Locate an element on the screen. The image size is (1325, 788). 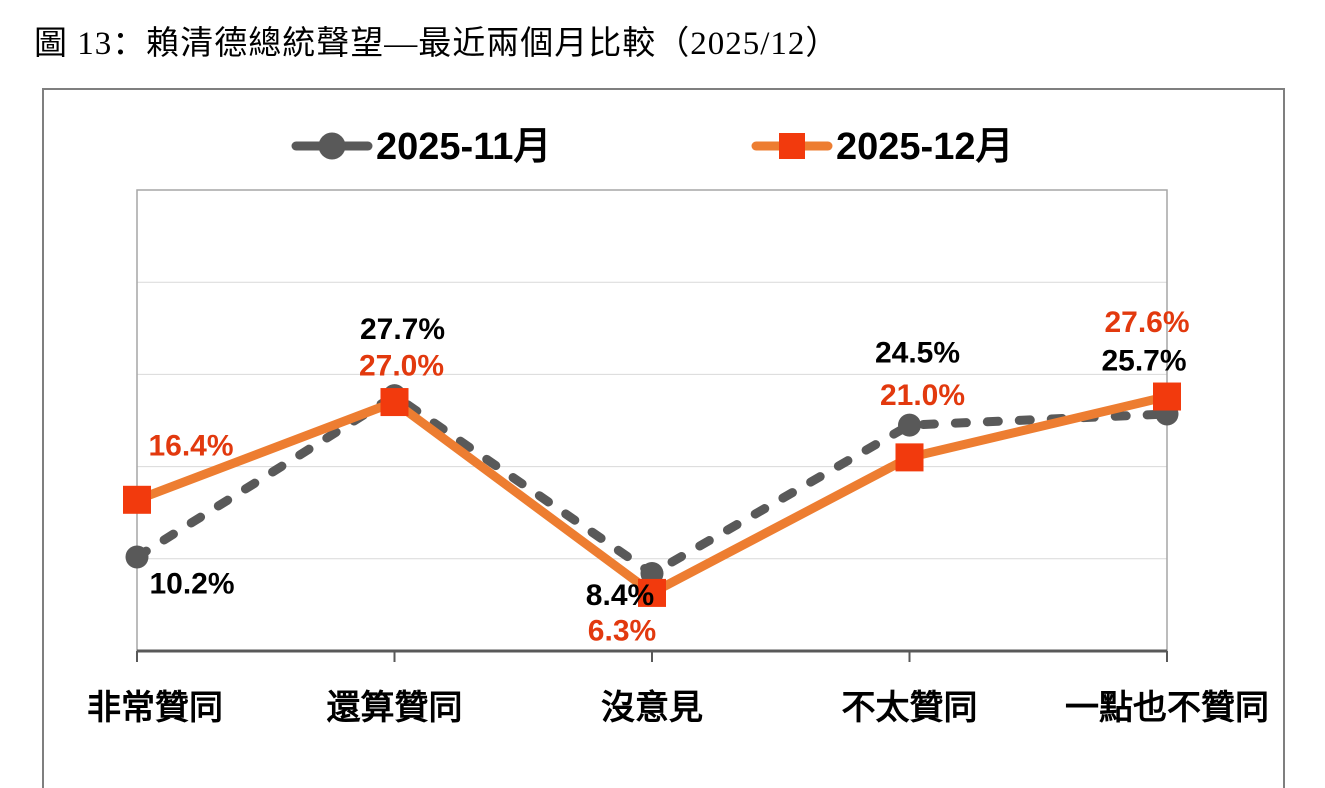
data-label: 8.4% is located at coordinates (620, 595).